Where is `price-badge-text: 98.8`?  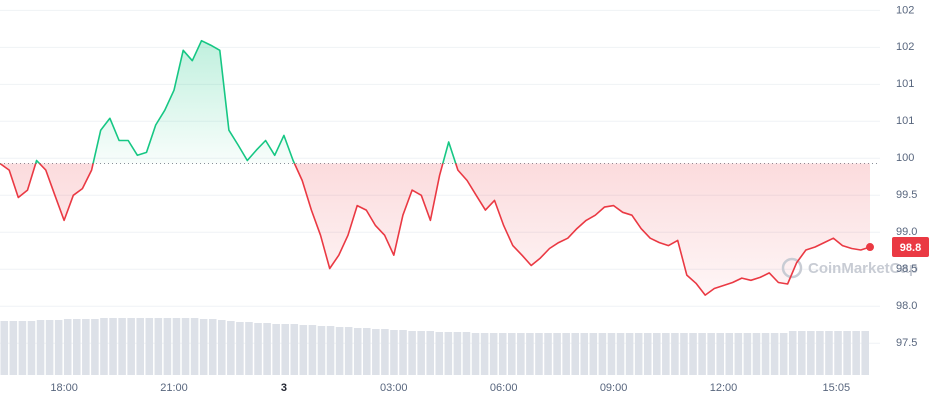
price-badge-text: 98.8 is located at coordinates (910, 248).